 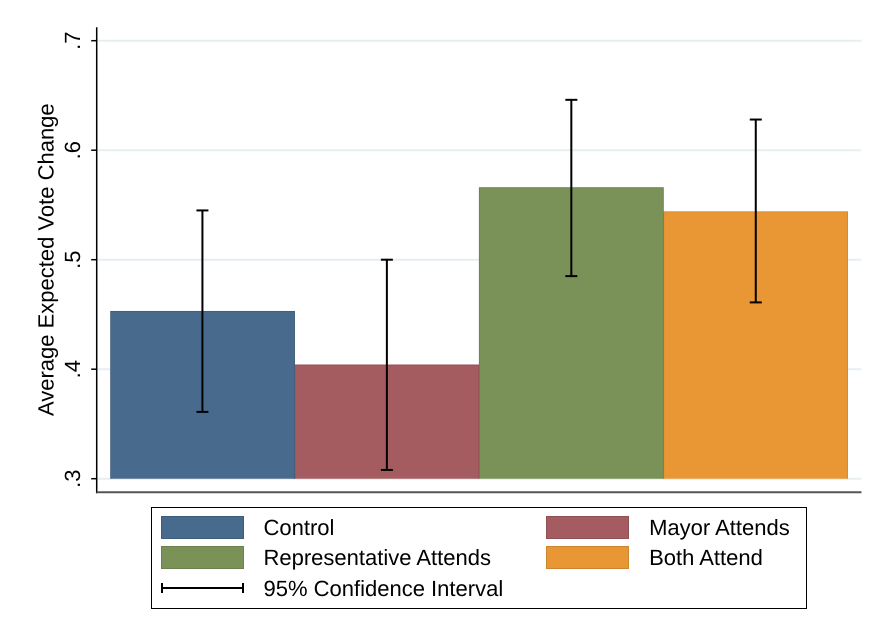 What do you see at coordinates (72, 41) in the screenshot?
I see `y-tick-label: .7` at bounding box center [72, 41].